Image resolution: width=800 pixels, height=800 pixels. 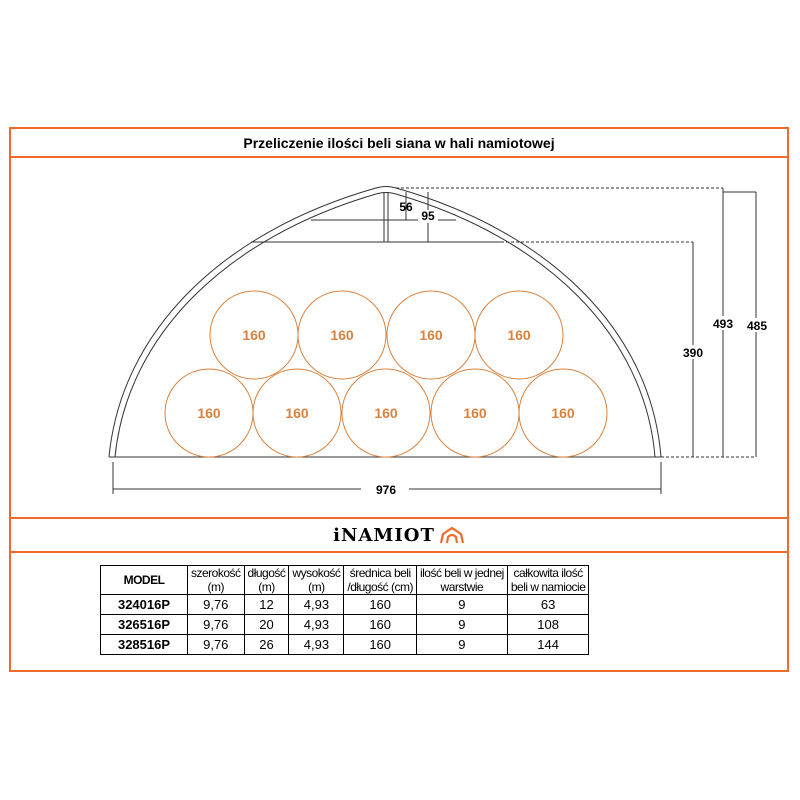 What do you see at coordinates (144, 644) in the screenshot?
I see `model-cell: 328516P` at bounding box center [144, 644].